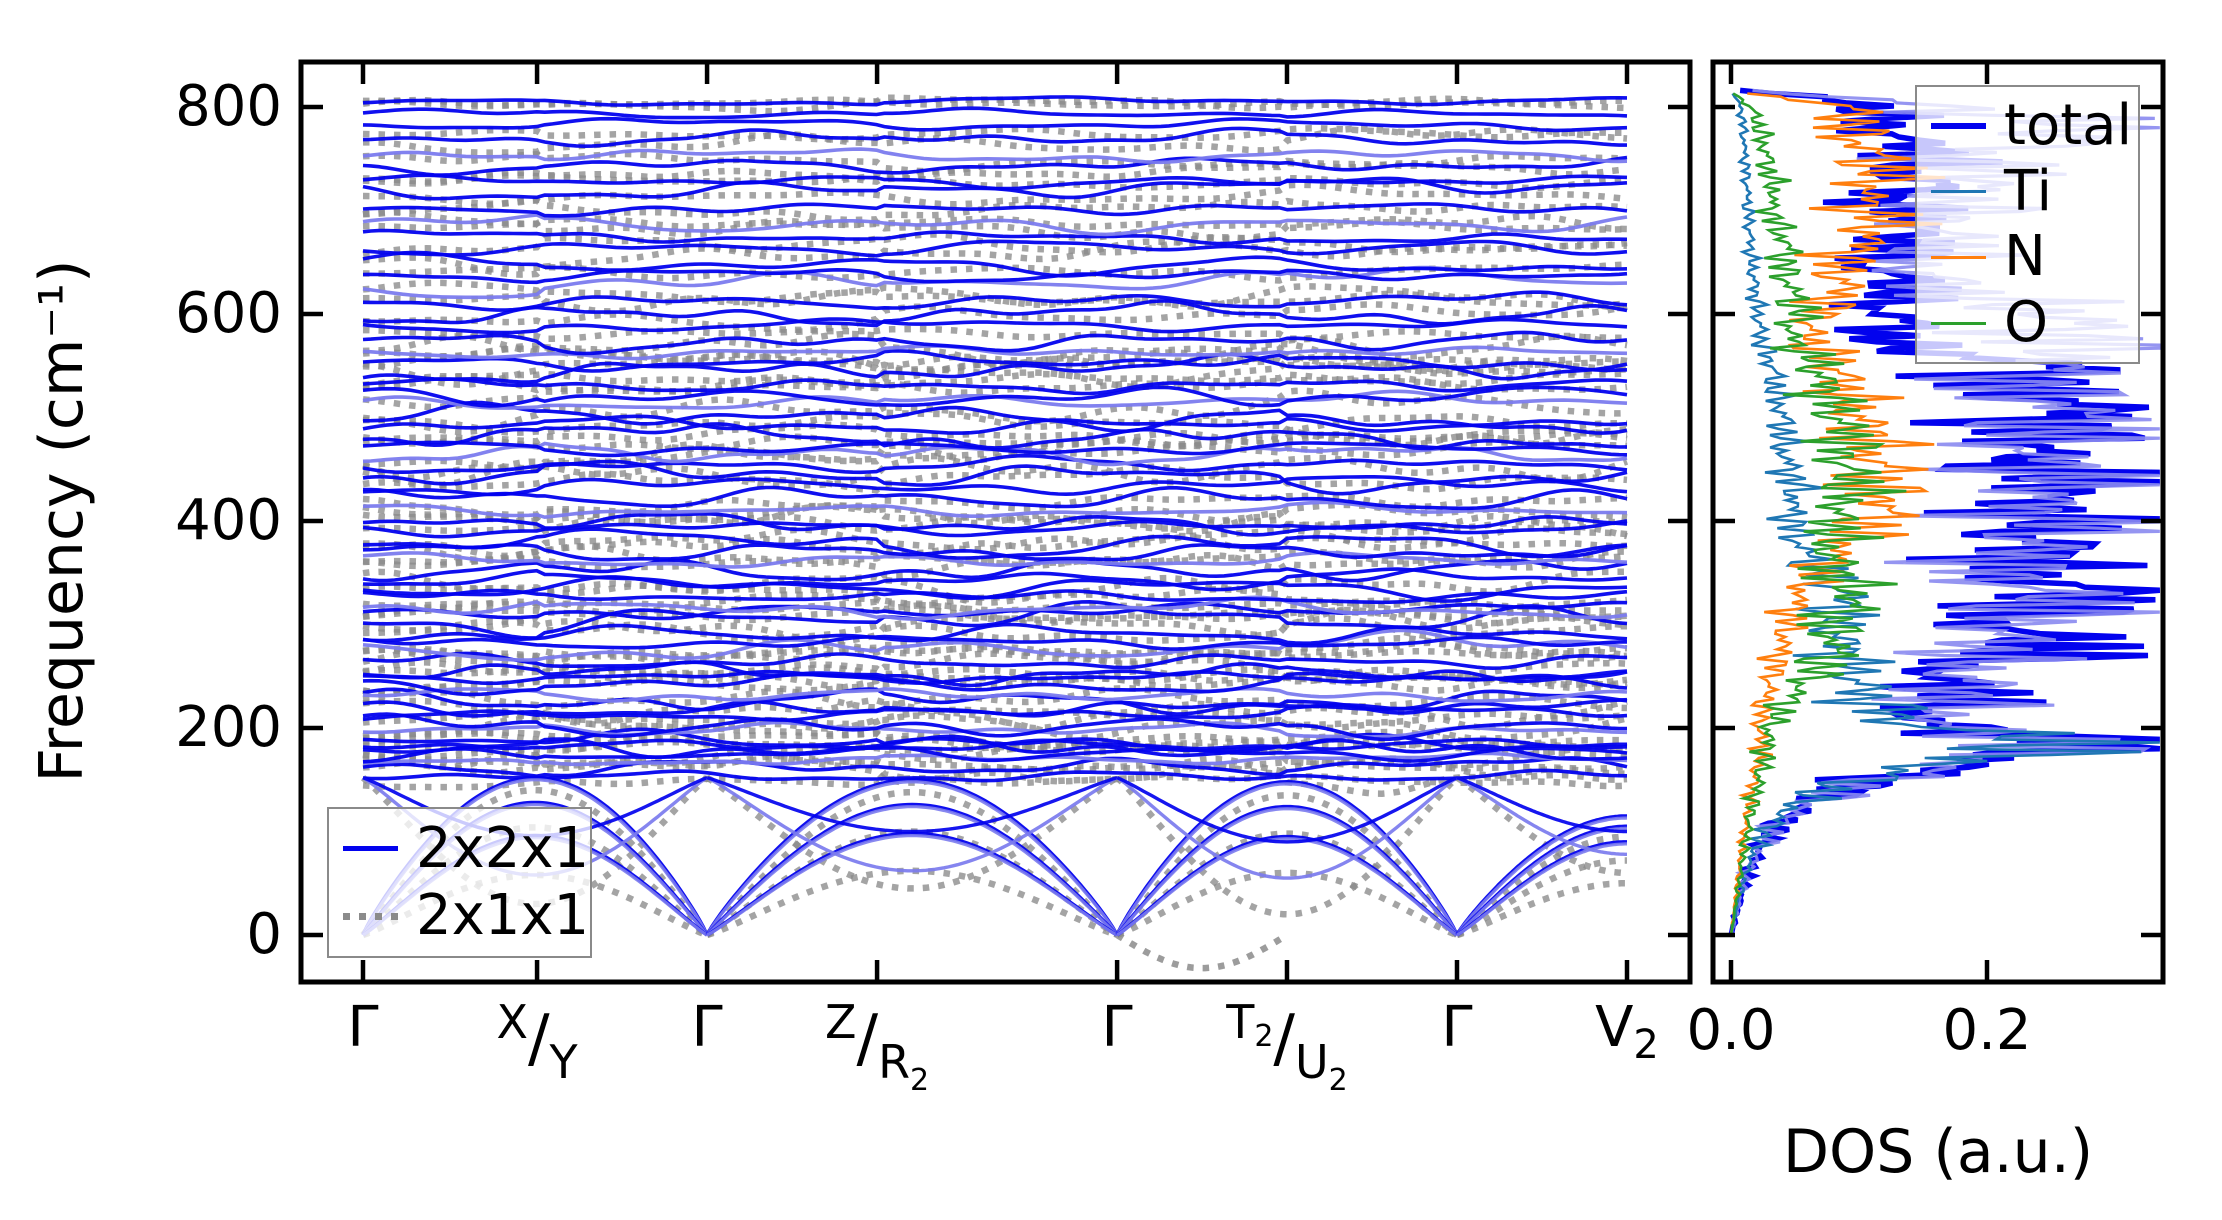  What do you see at coordinates (894, 1062) in the screenshot?
I see `tick-token: R` at bounding box center [894, 1062].